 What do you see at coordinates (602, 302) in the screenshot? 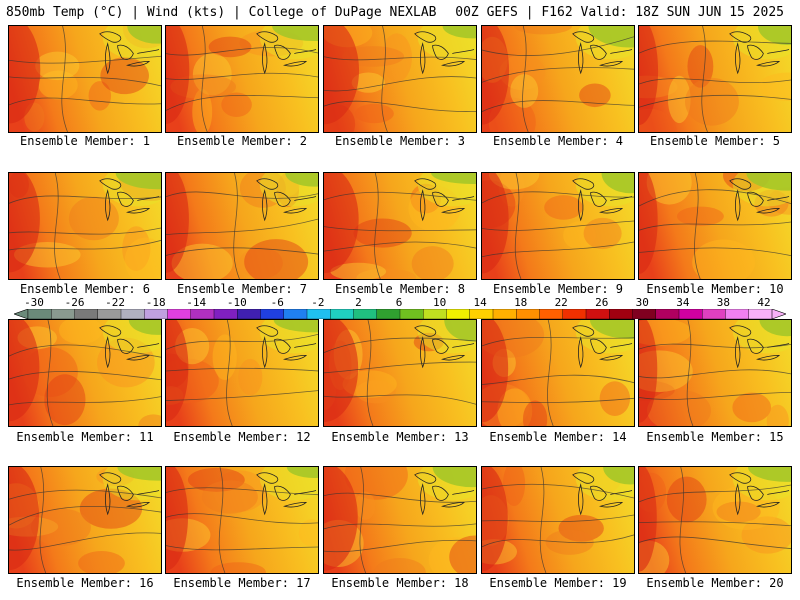
I see `colorbar-tick-label: 26` at bounding box center [602, 302].